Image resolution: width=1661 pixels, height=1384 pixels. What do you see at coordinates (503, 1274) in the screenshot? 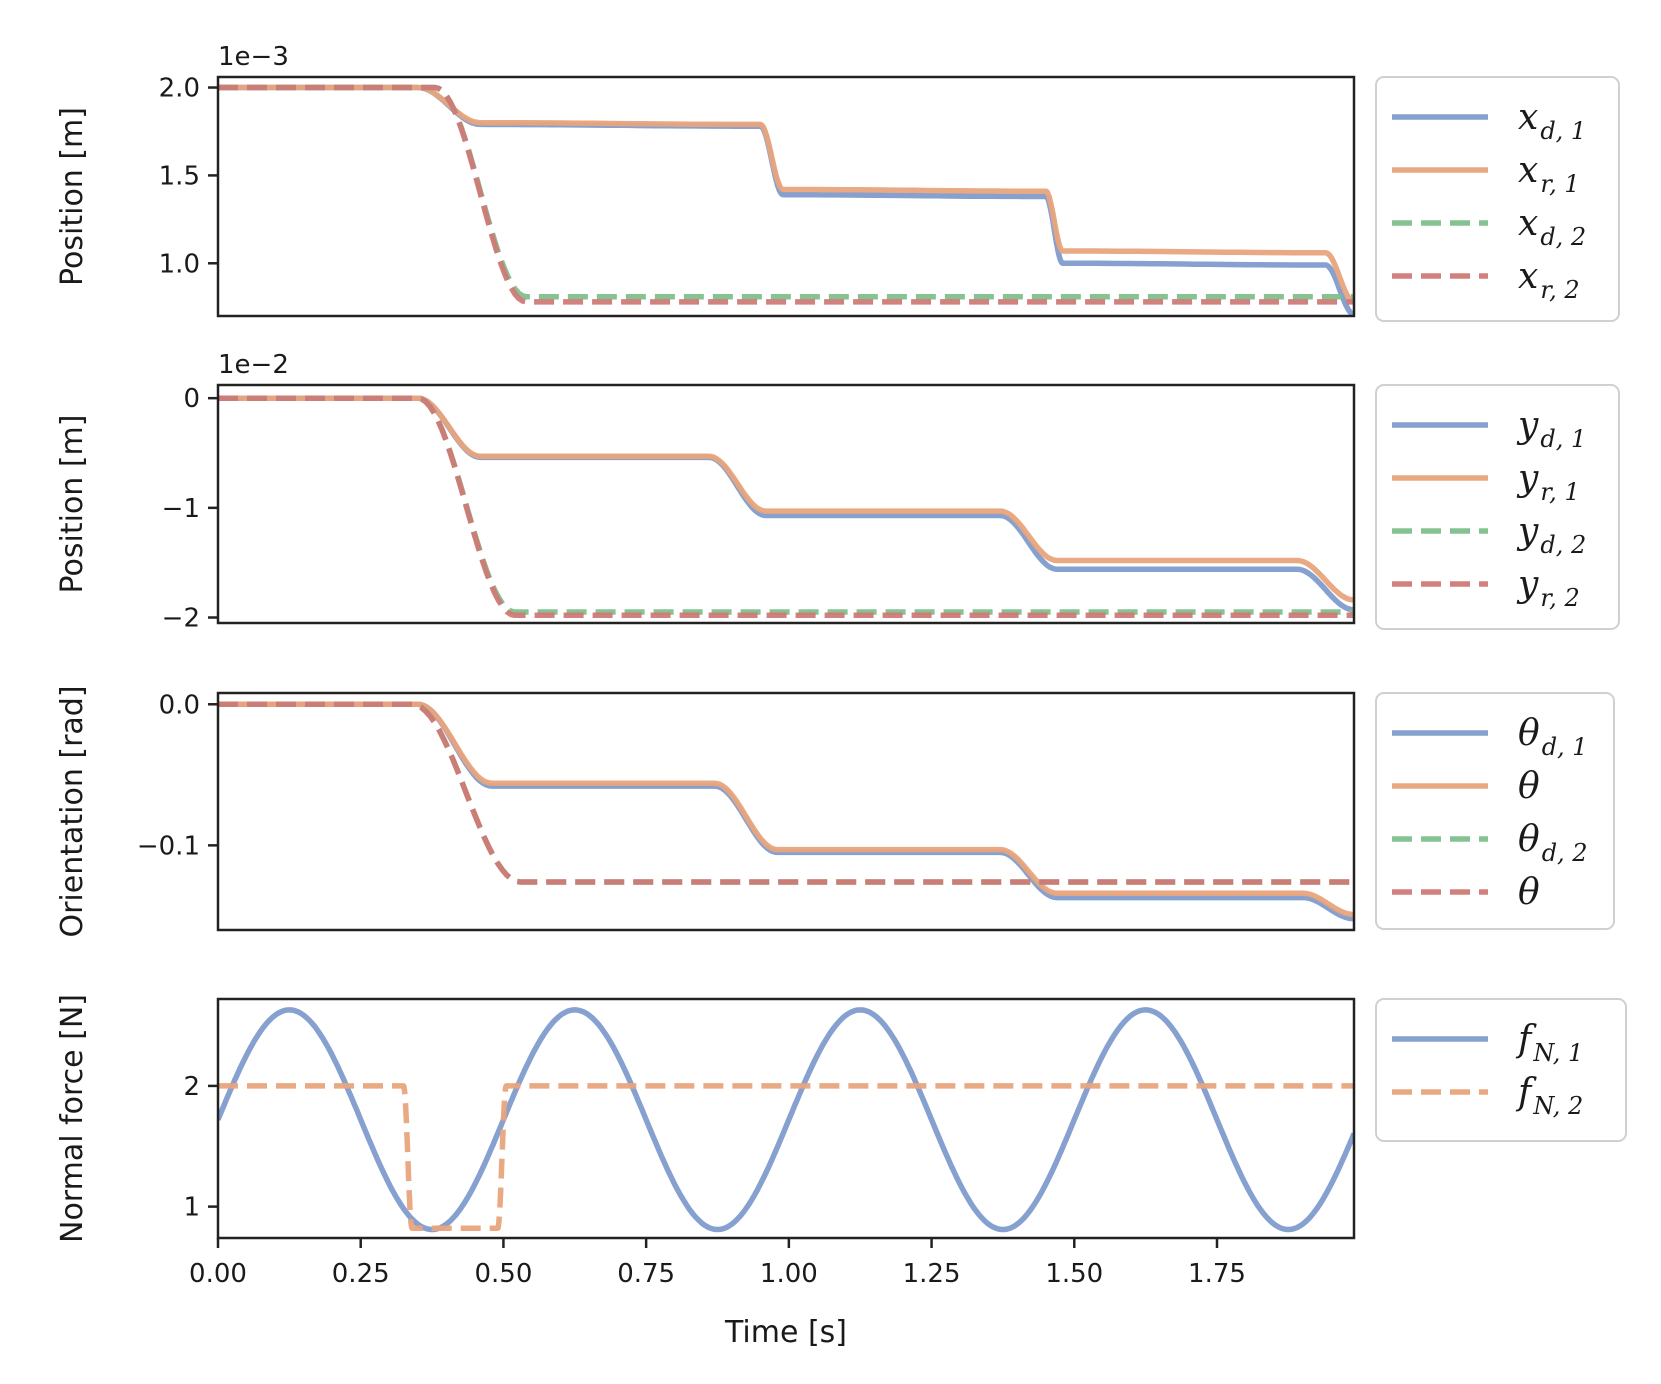
I see `x-tick-label: 0.50` at bounding box center [503, 1274].